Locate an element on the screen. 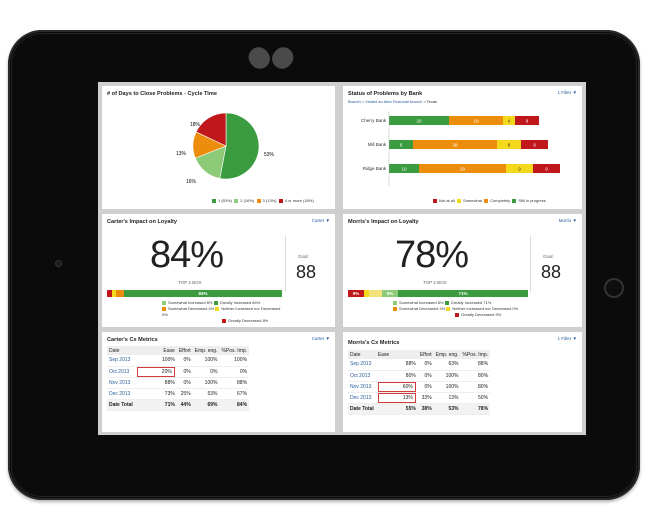 The height and width of the screenshot is (530, 651). cell: 63% is located at coordinates (447, 365).